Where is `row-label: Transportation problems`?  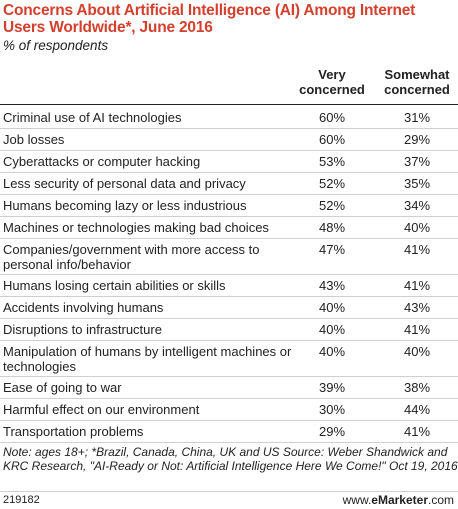
row-label: Transportation problems is located at coordinates (73, 431).